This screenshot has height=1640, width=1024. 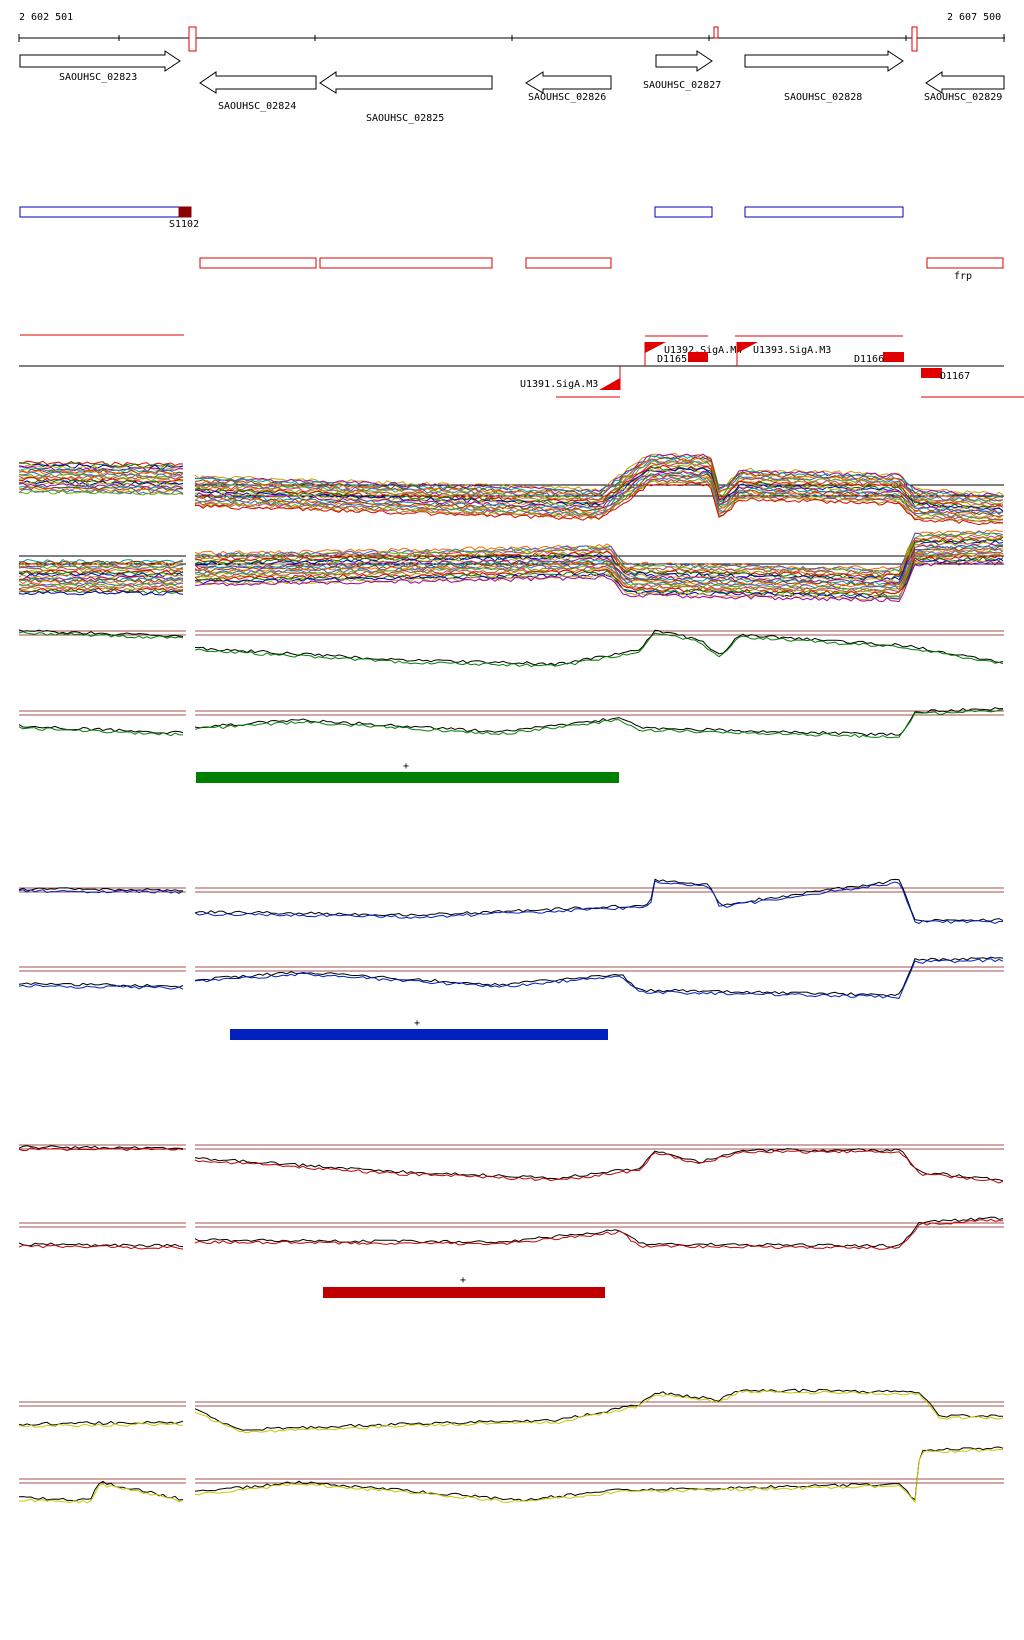 I want to click on gene-arrow: SAOUHSC_02825, so click(x=406, y=97).